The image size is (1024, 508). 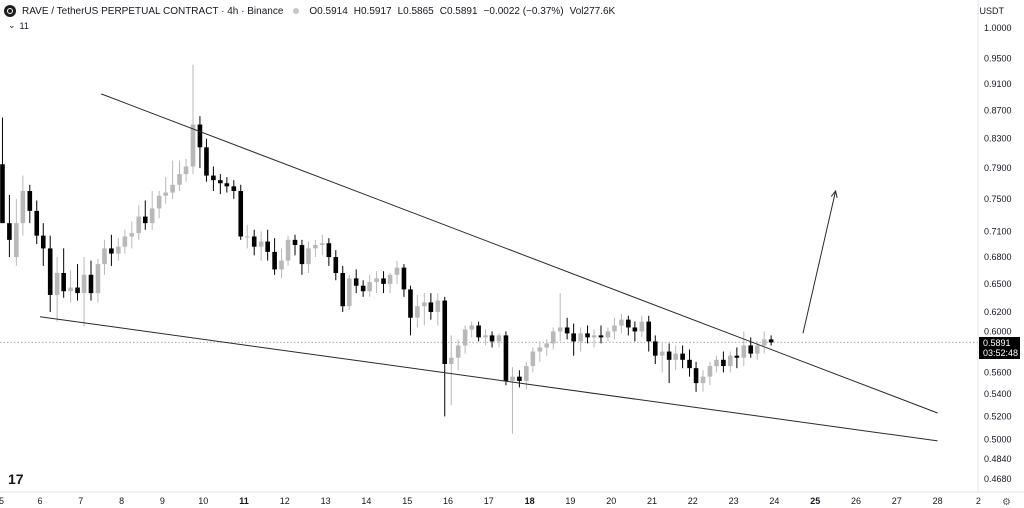 What do you see at coordinates (523, 11) in the screenshot?
I see `ohlc-change: −0.0022 (−0.37%)` at bounding box center [523, 11].